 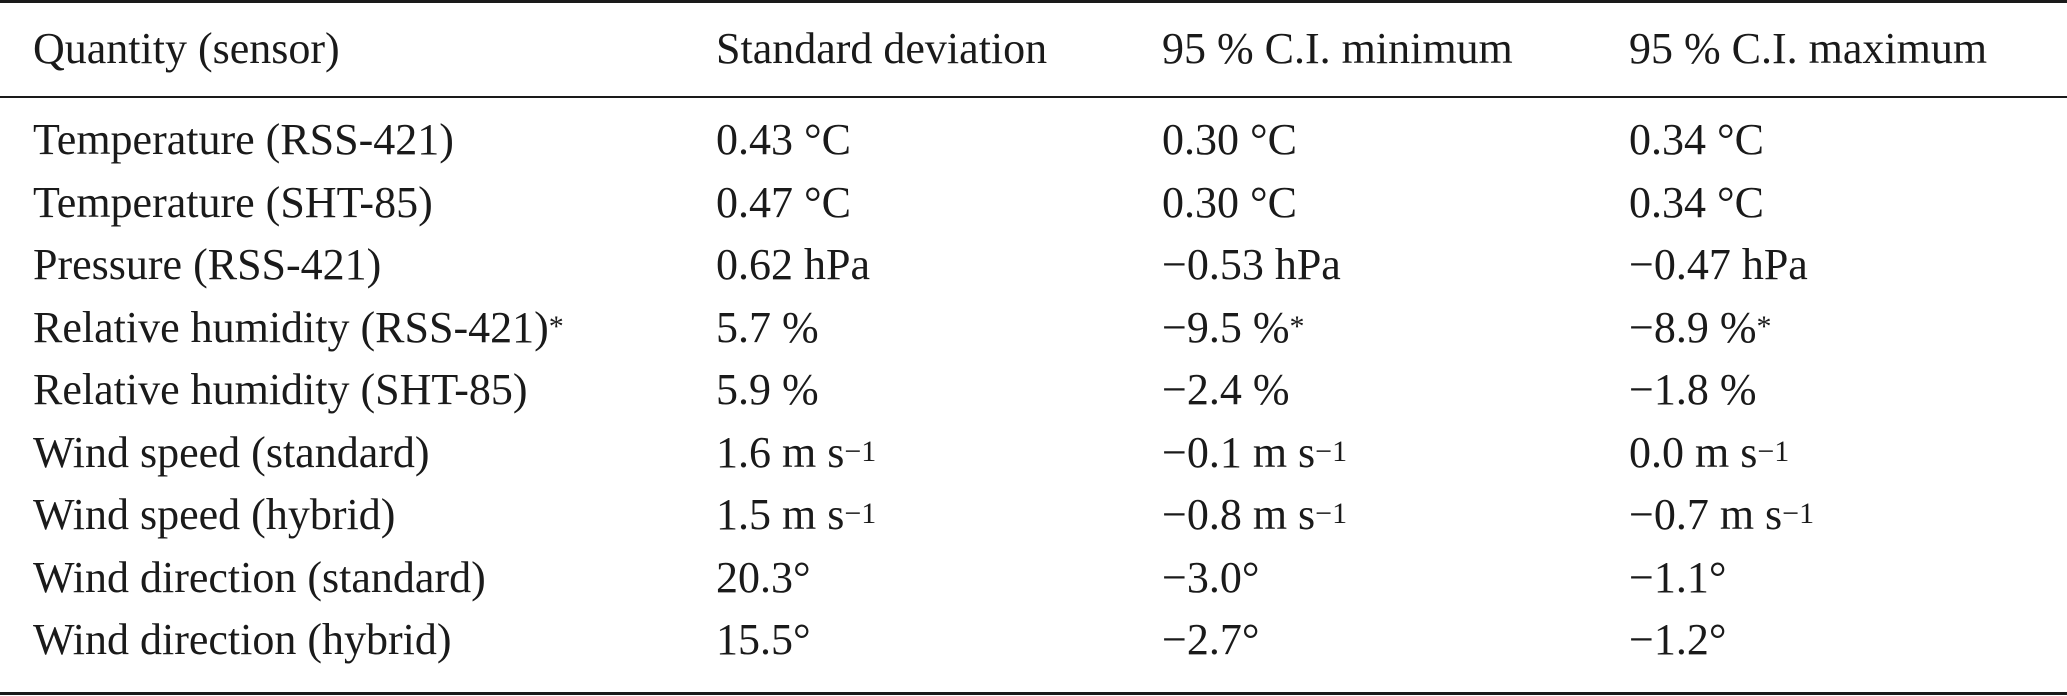 What do you see at coordinates (1395, 640) in the screenshot?
I see `cell-ci-minimum: −2.7°` at bounding box center [1395, 640].